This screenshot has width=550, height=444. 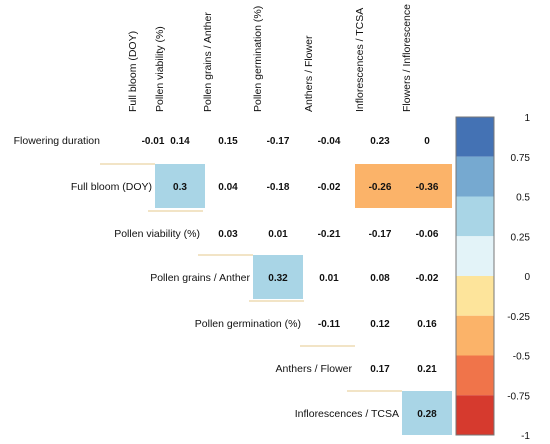 I want to click on cell-value-label: 0.08, so click(x=380, y=278).